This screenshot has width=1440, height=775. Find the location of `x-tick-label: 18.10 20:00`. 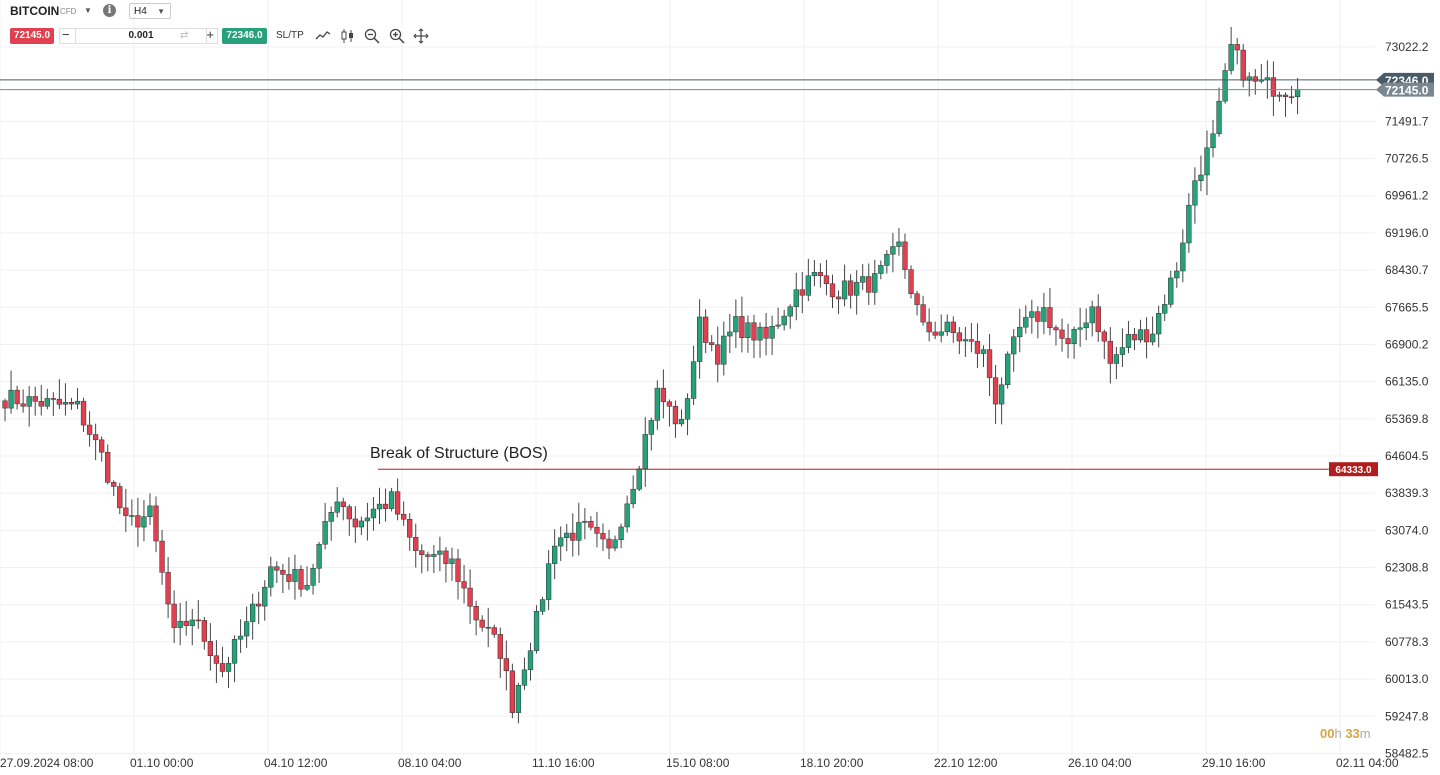

x-tick-label: 18.10 20:00 is located at coordinates (832, 763).